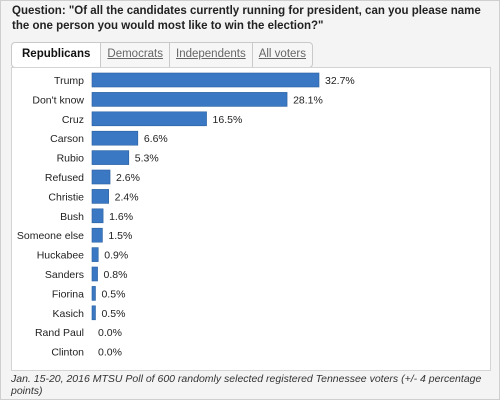 This screenshot has width=500, height=400. What do you see at coordinates (72, 217) in the screenshot?
I see `category-label: Bush` at bounding box center [72, 217].